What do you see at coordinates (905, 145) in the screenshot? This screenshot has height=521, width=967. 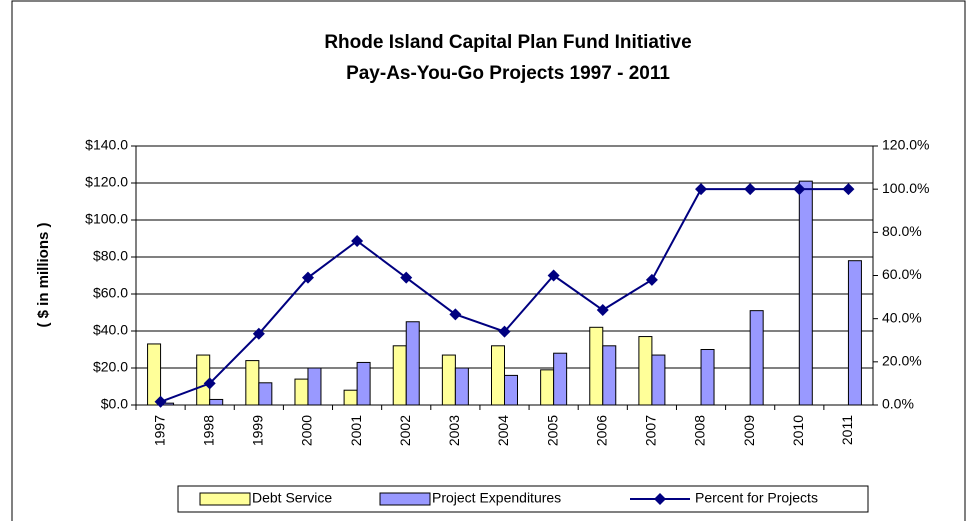 I see `y2-tick-label: 120.0%` at bounding box center [905, 145].